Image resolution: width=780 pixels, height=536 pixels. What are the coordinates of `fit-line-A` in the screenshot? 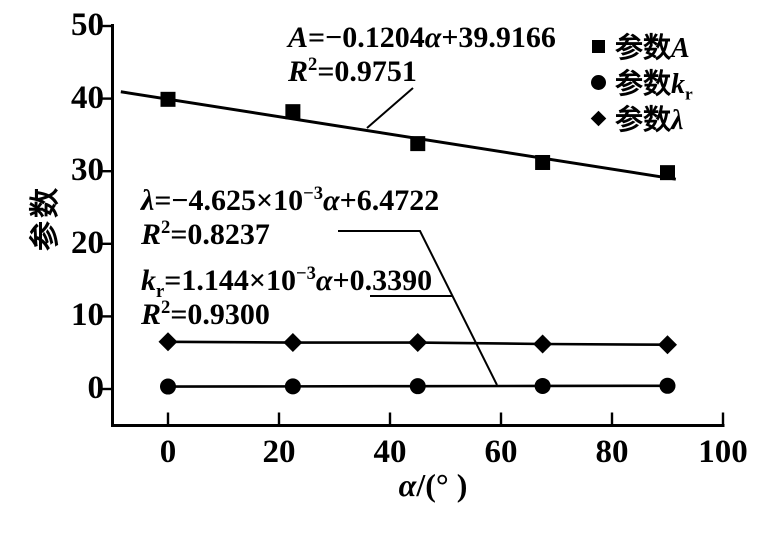 It's located at (398, 135).